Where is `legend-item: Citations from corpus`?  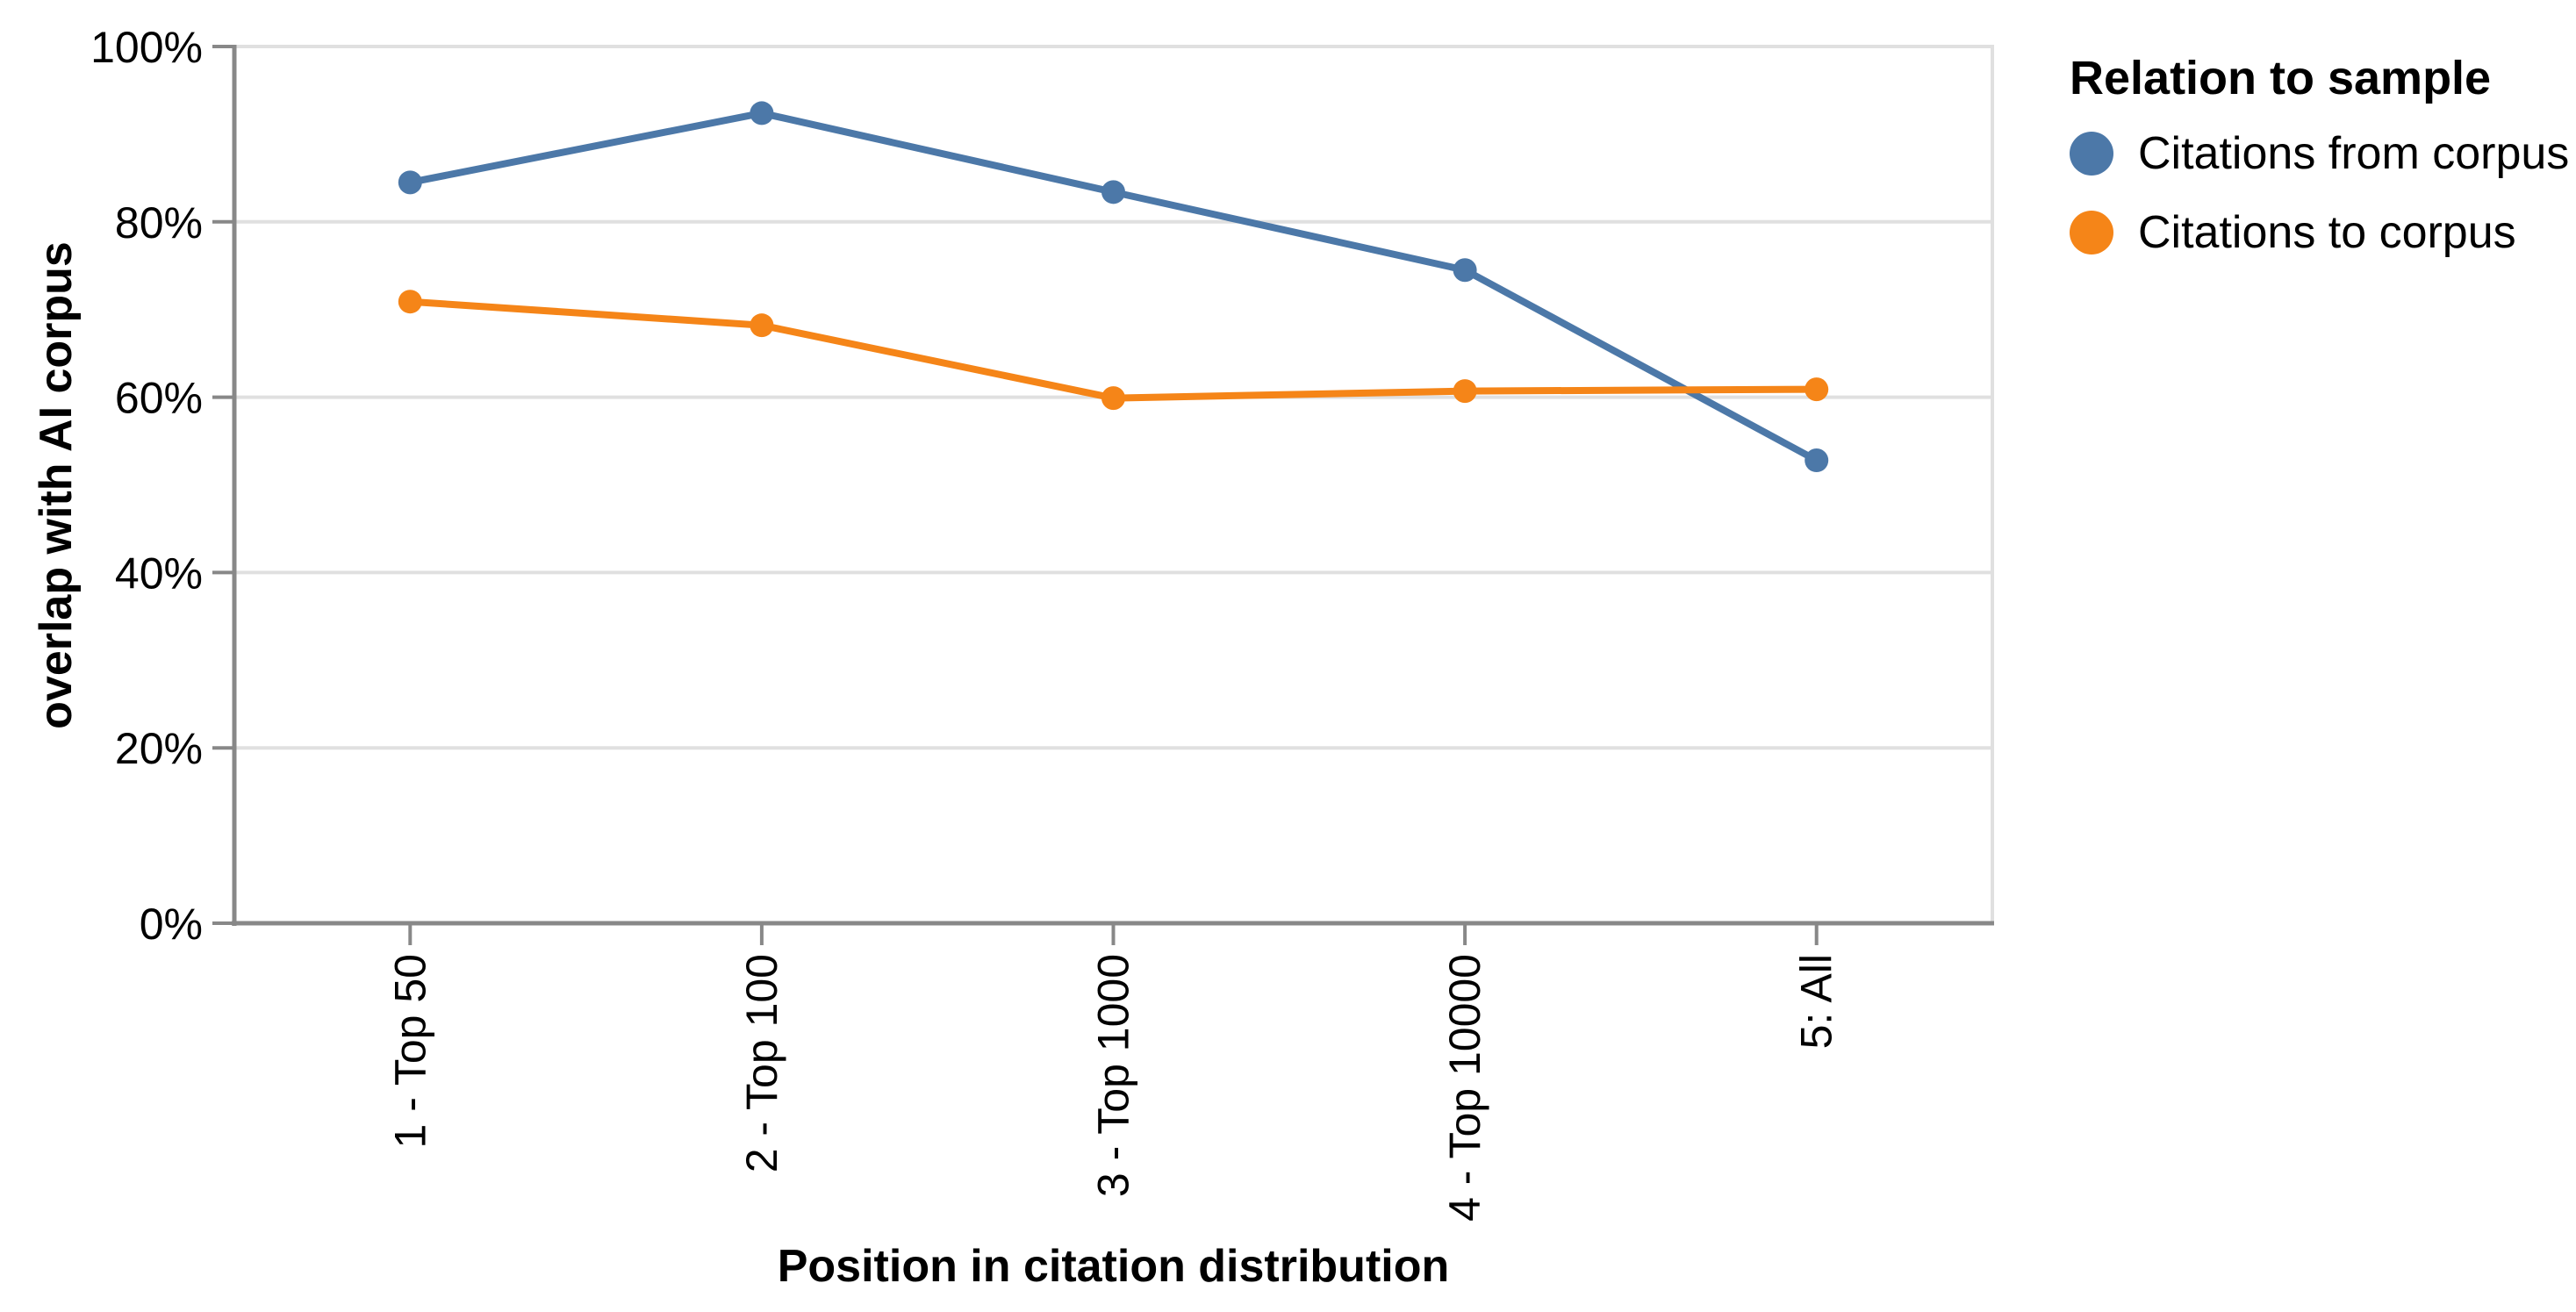 legend-item: Citations from corpus is located at coordinates (2319, 153).